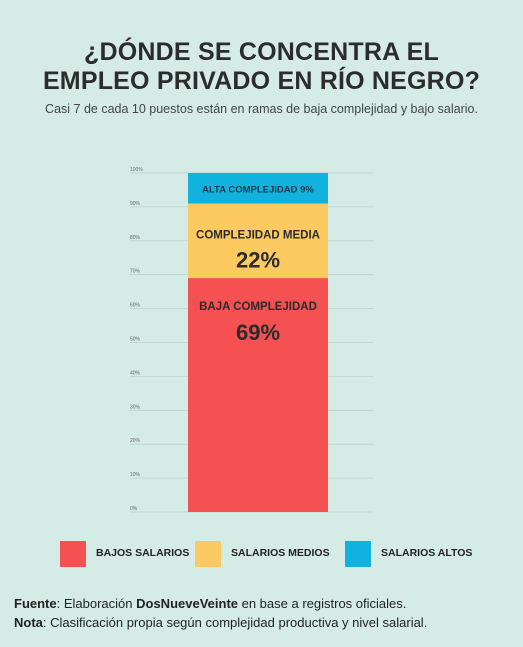 This screenshot has width=523, height=647. Describe the element at coordinates (187, 603) in the screenshot. I see `source-brand: DosNueveVeinte` at that location.